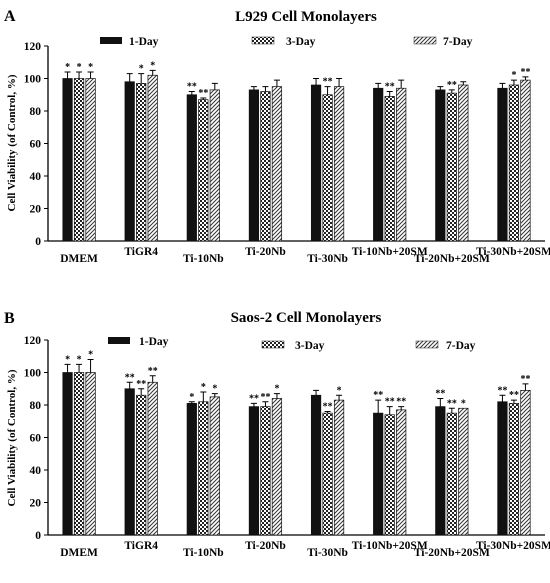 The height and width of the screenshot is (583, 550). What do you see at coordinates (306, 318) in the screenshot?
I see `chart-title: Saos-2 Cell Monolayers` at bounding box center [306, 318].